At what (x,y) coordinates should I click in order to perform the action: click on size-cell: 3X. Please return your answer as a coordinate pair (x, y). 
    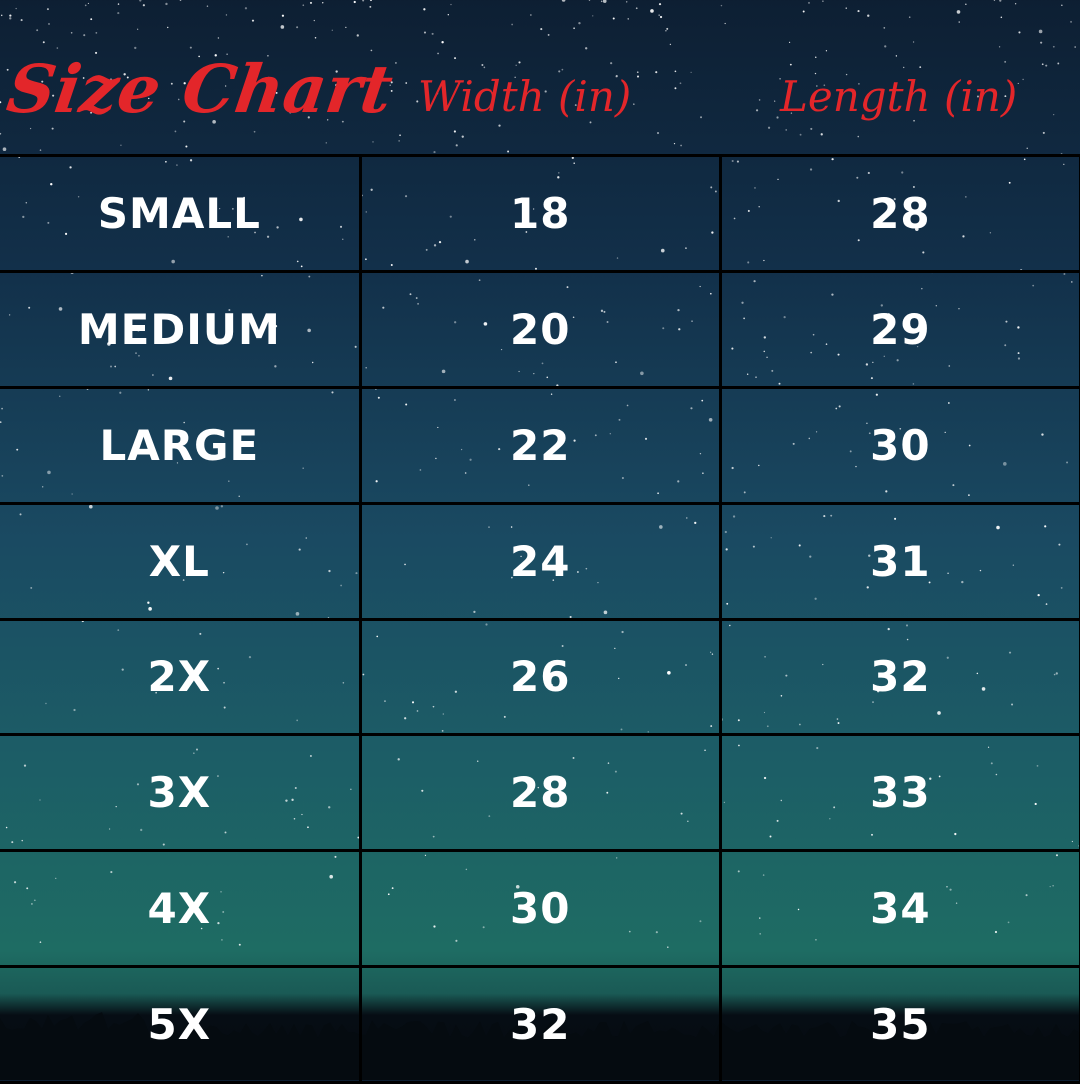
    Looking at the image, I should click on (181, 793).